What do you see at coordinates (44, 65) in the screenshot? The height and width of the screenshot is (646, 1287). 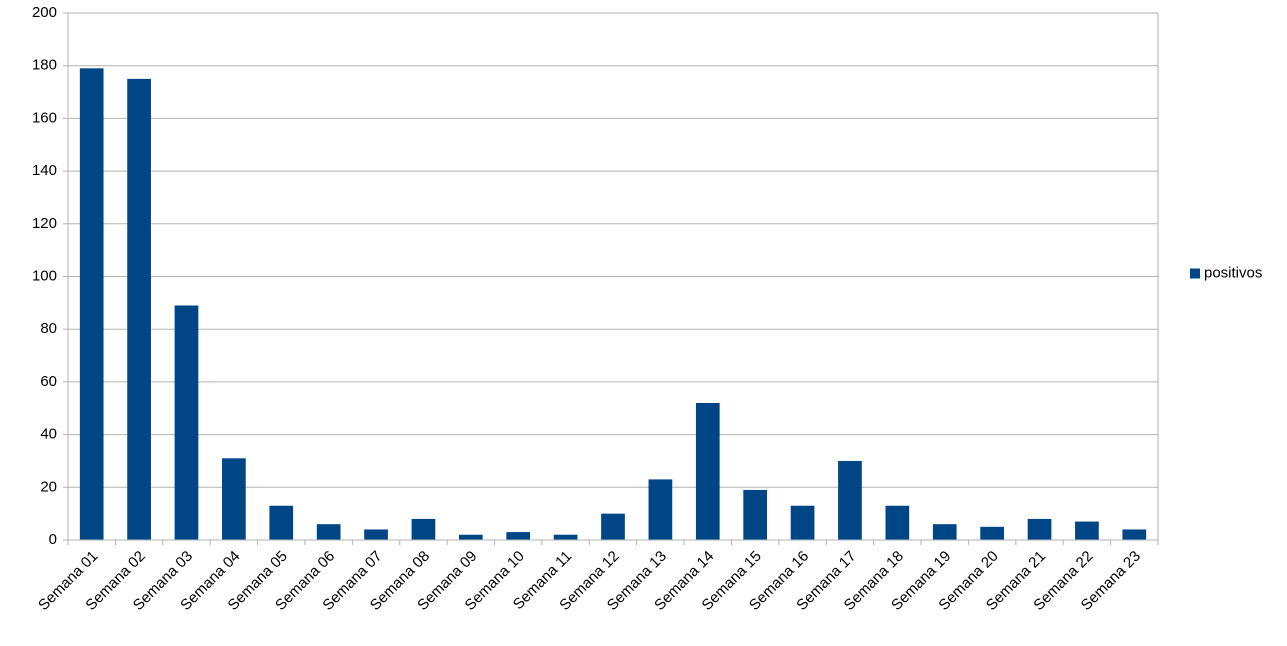 I see `y-tick-label: 180` at bounding box center [44, 65].